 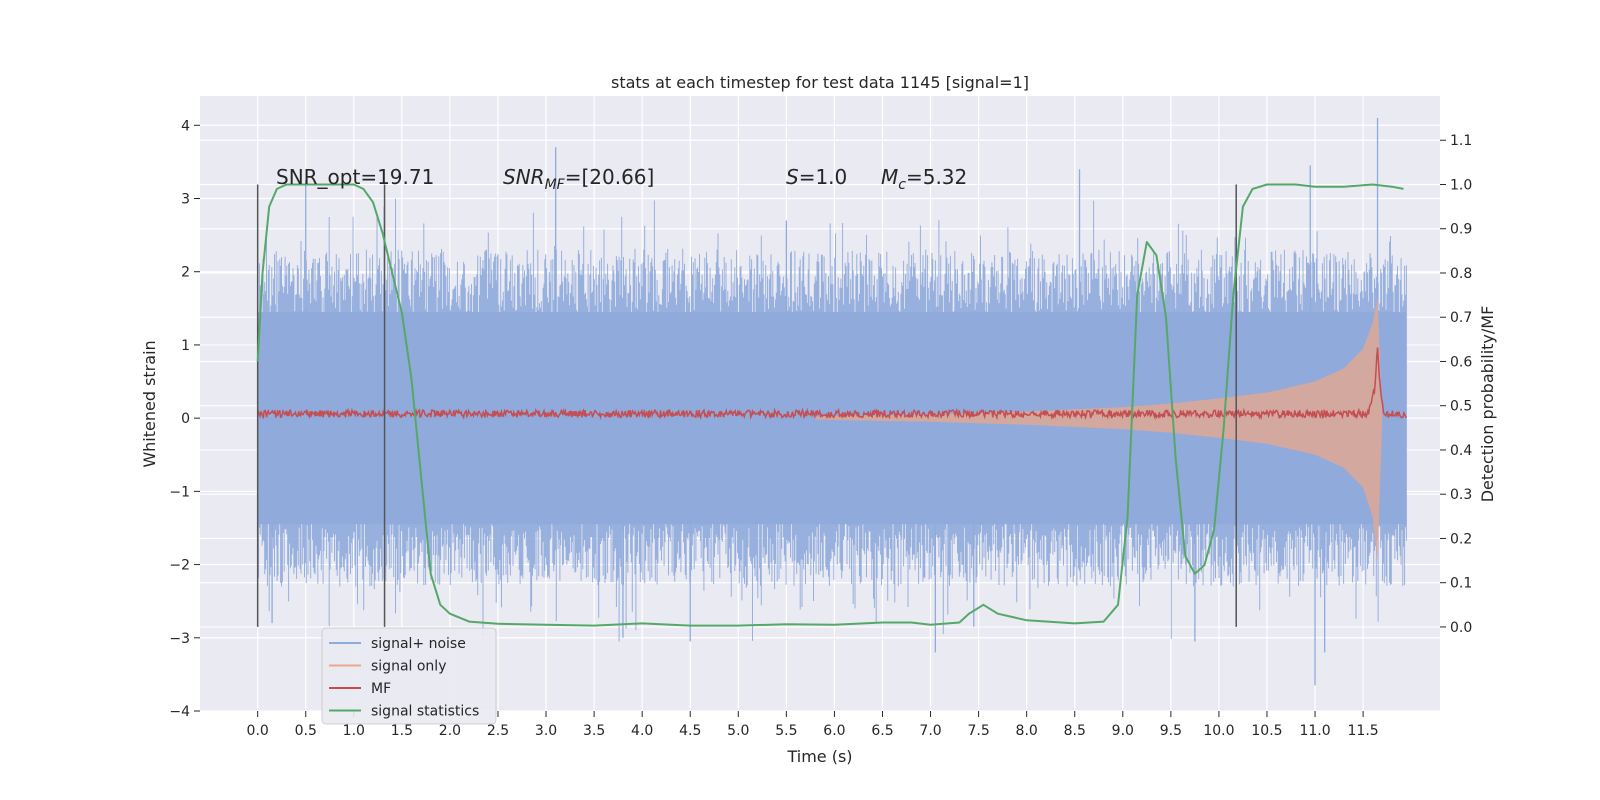 I want to click on mf-series, so click(x=832, y=384).